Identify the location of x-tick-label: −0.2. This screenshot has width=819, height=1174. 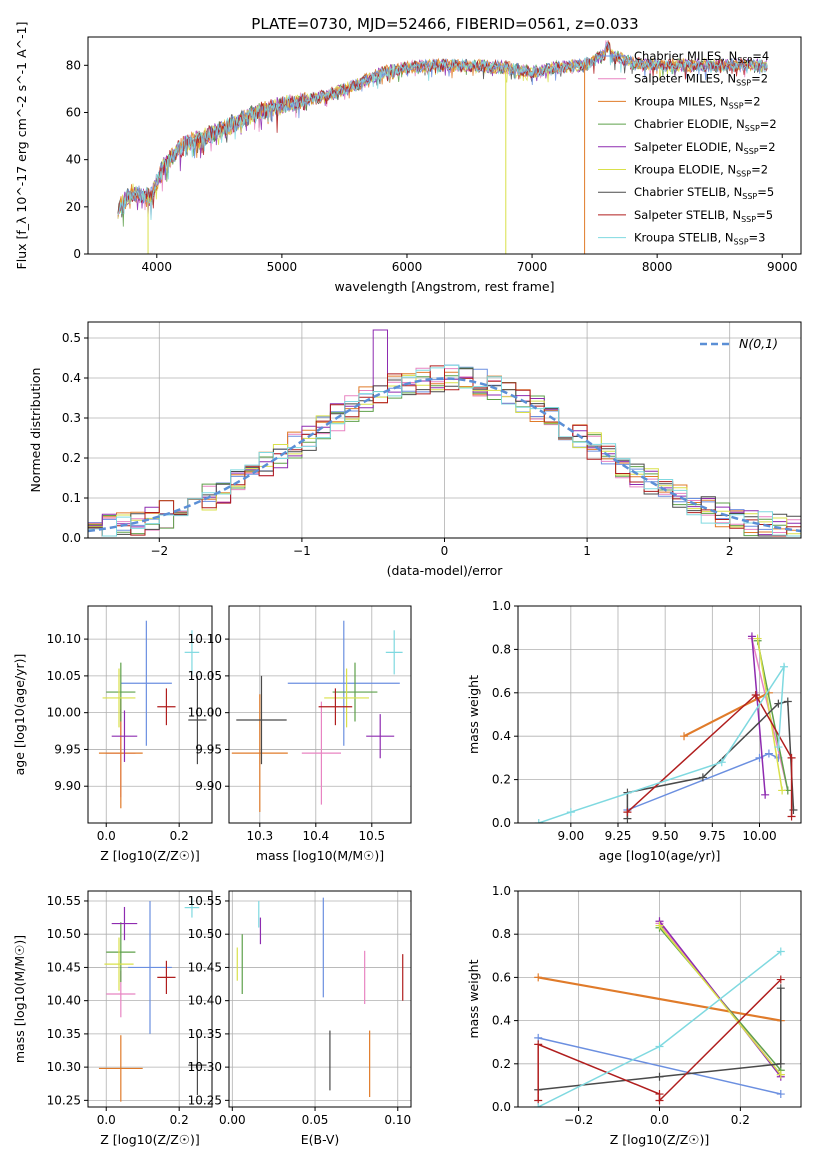
(578, 1120).